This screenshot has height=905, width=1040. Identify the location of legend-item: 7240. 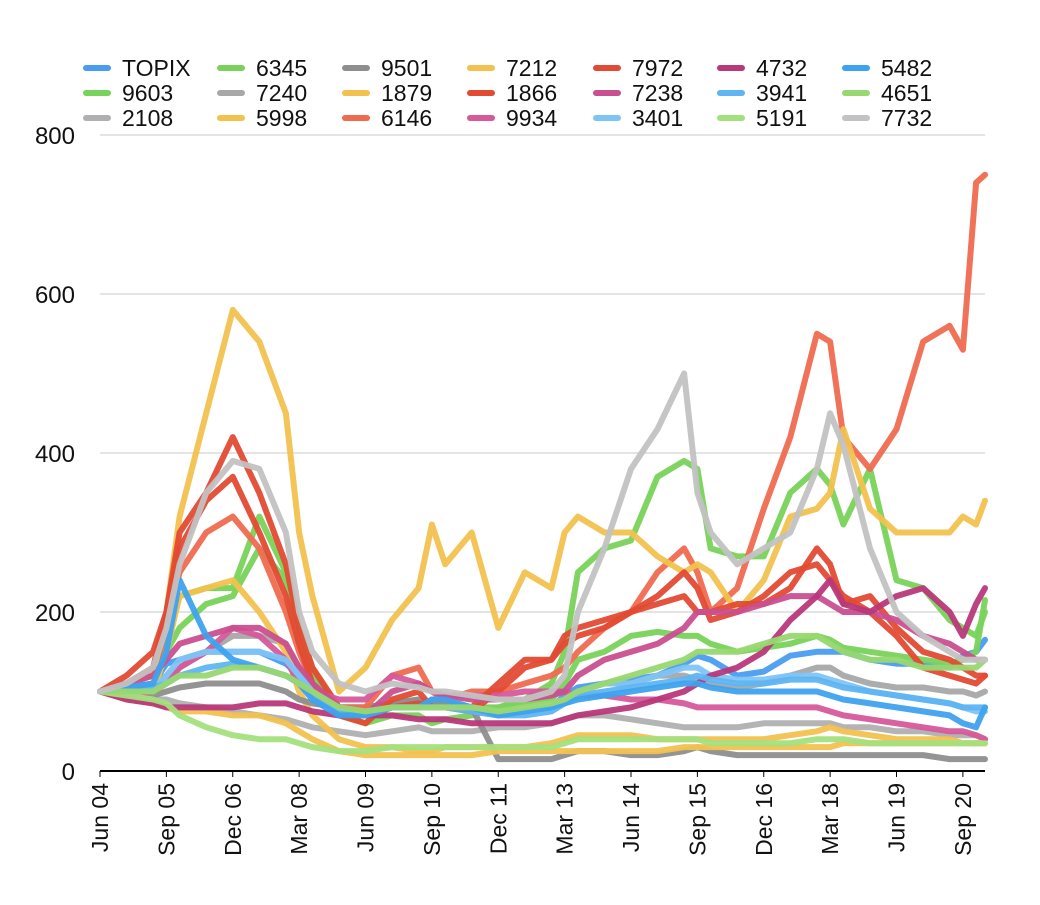
(262, 93).